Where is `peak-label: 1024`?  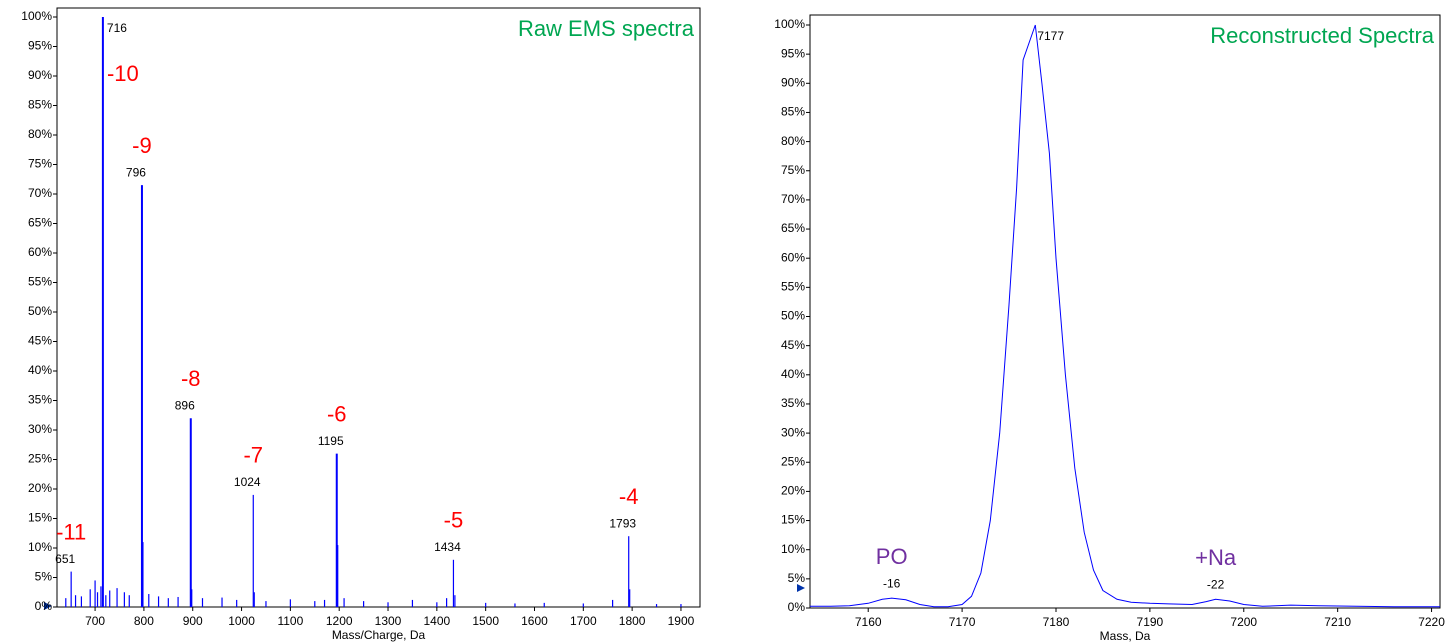
peak-label: 1024 is located at coordinates (247, 482).